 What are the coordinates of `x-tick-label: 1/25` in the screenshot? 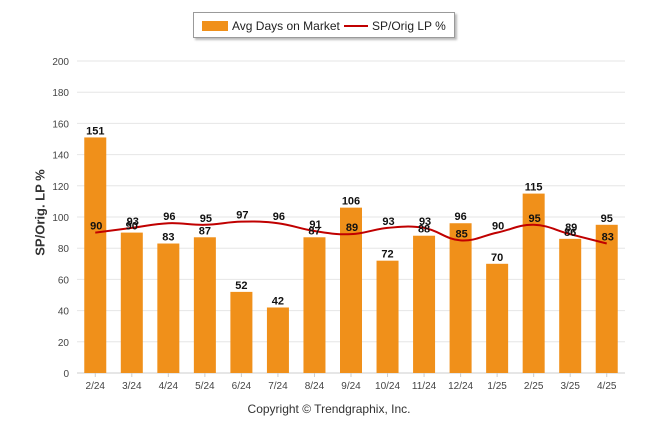 It's located at (497, 386).